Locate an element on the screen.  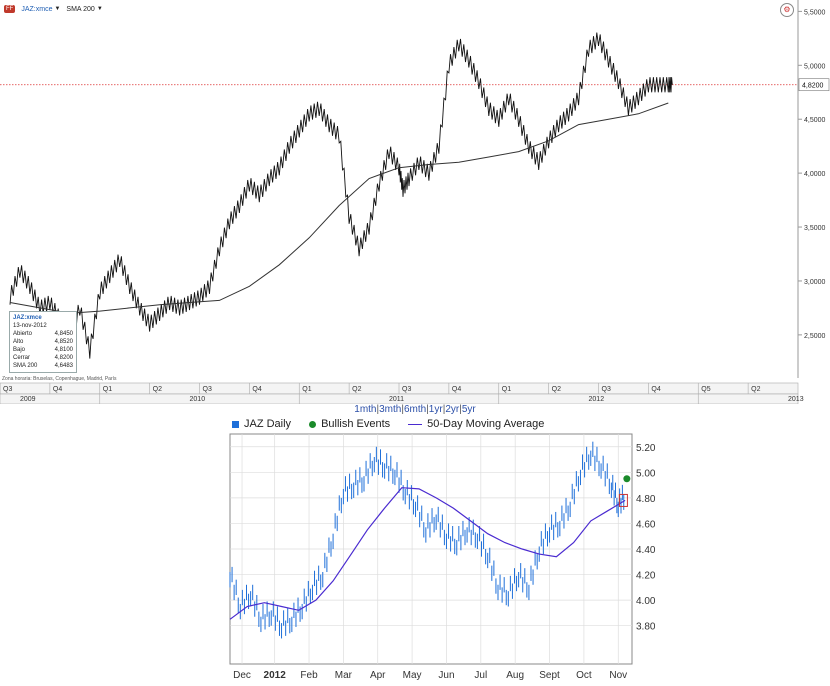
y-tick-label: 4,0000 is located at coordinates (815, 174).